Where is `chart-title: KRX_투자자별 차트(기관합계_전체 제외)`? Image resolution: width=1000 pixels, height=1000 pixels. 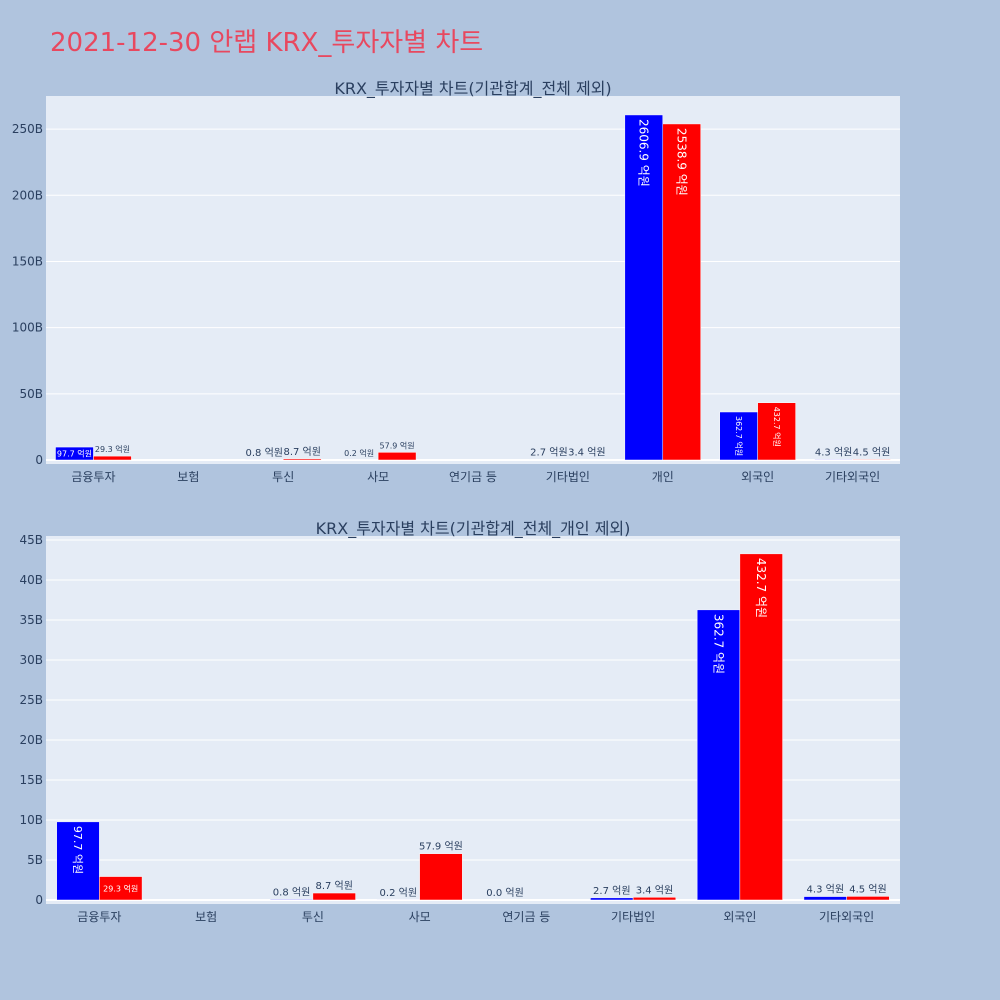 chart-title: KRX_투자자별 차트(기관합계_전체 제외) is located at coordinates (472, 89).